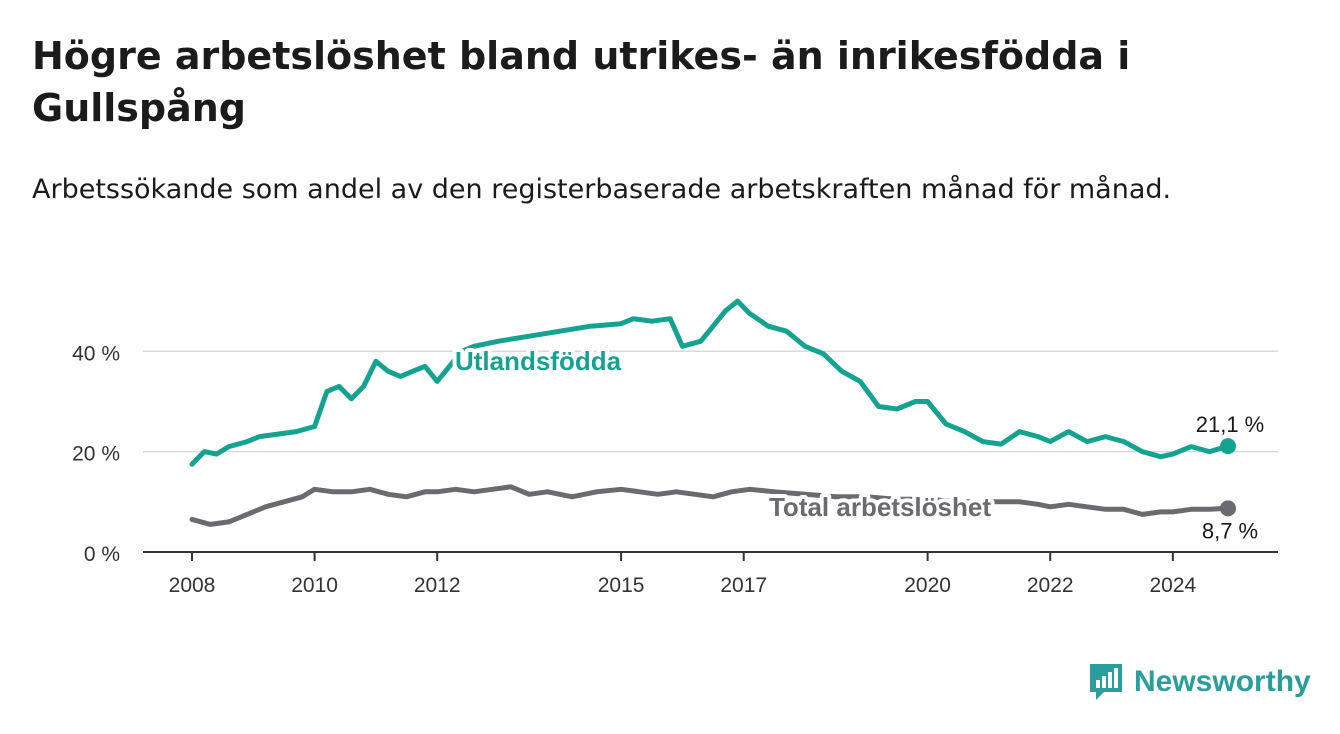  I want to click on y-tick-label: 20 %, so click(96, 454).